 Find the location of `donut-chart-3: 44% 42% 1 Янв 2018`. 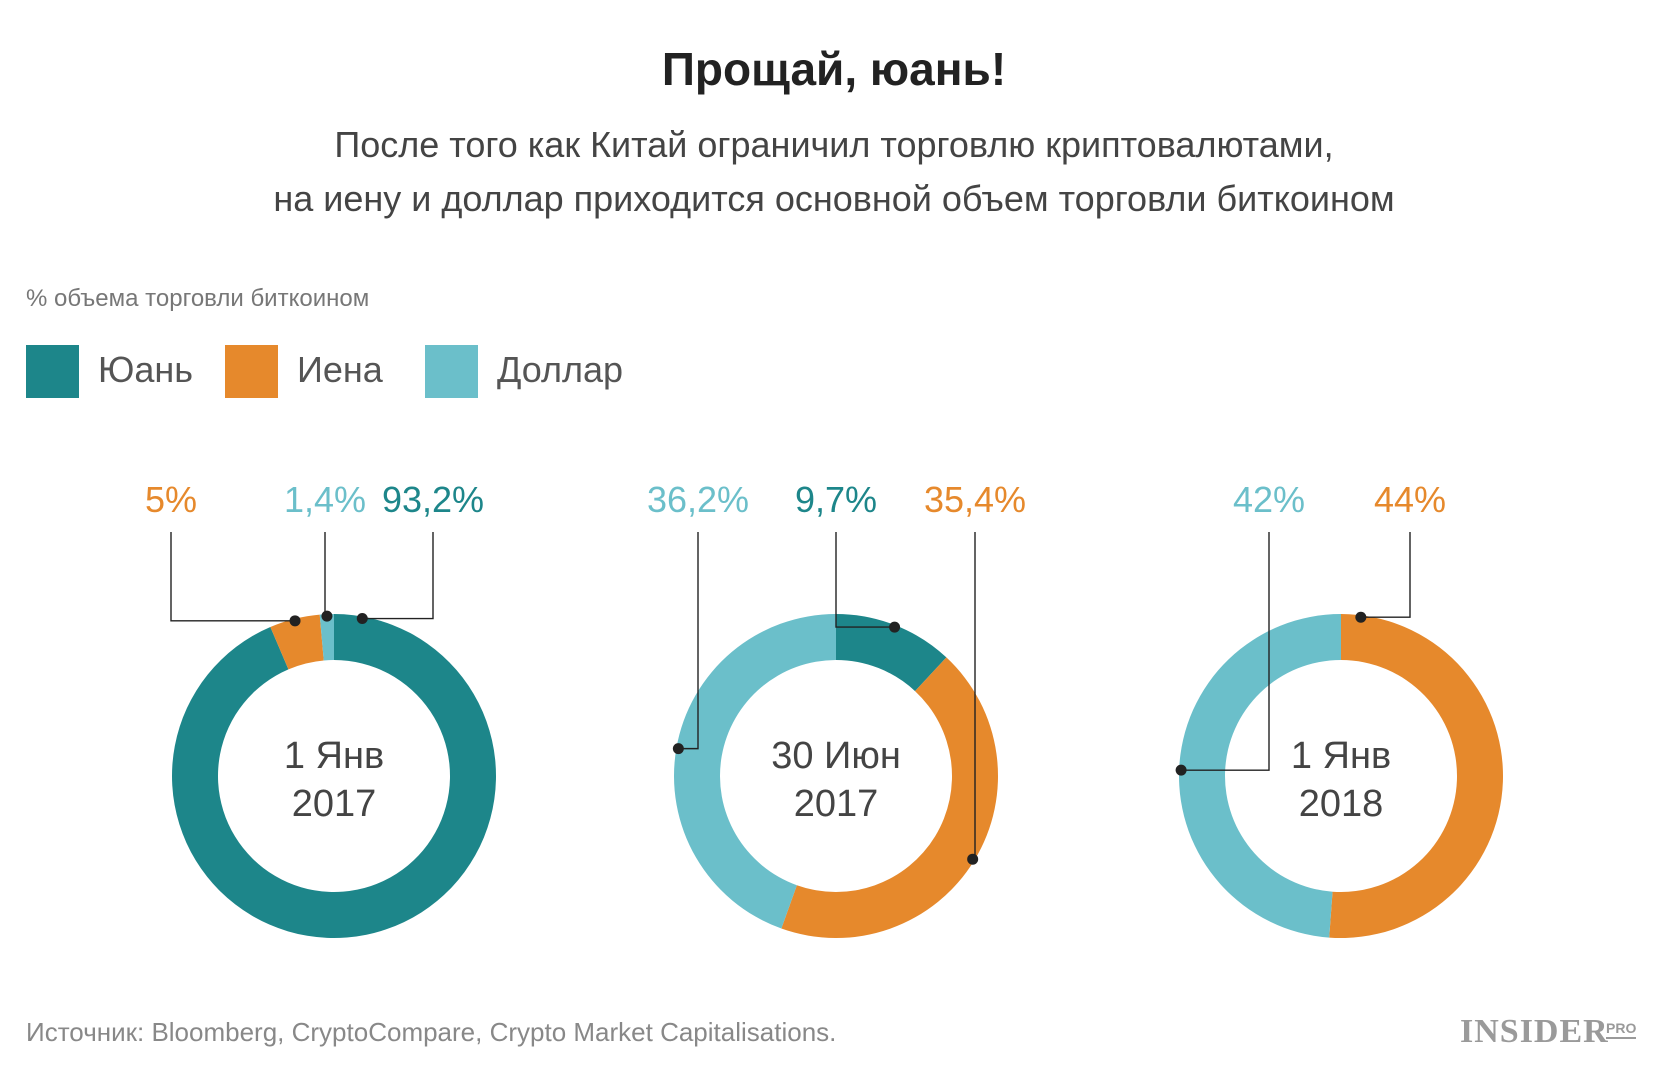

donut-chart-3: 44% 42% 1 Янв 2018 is located at coordinates (1339, 709).